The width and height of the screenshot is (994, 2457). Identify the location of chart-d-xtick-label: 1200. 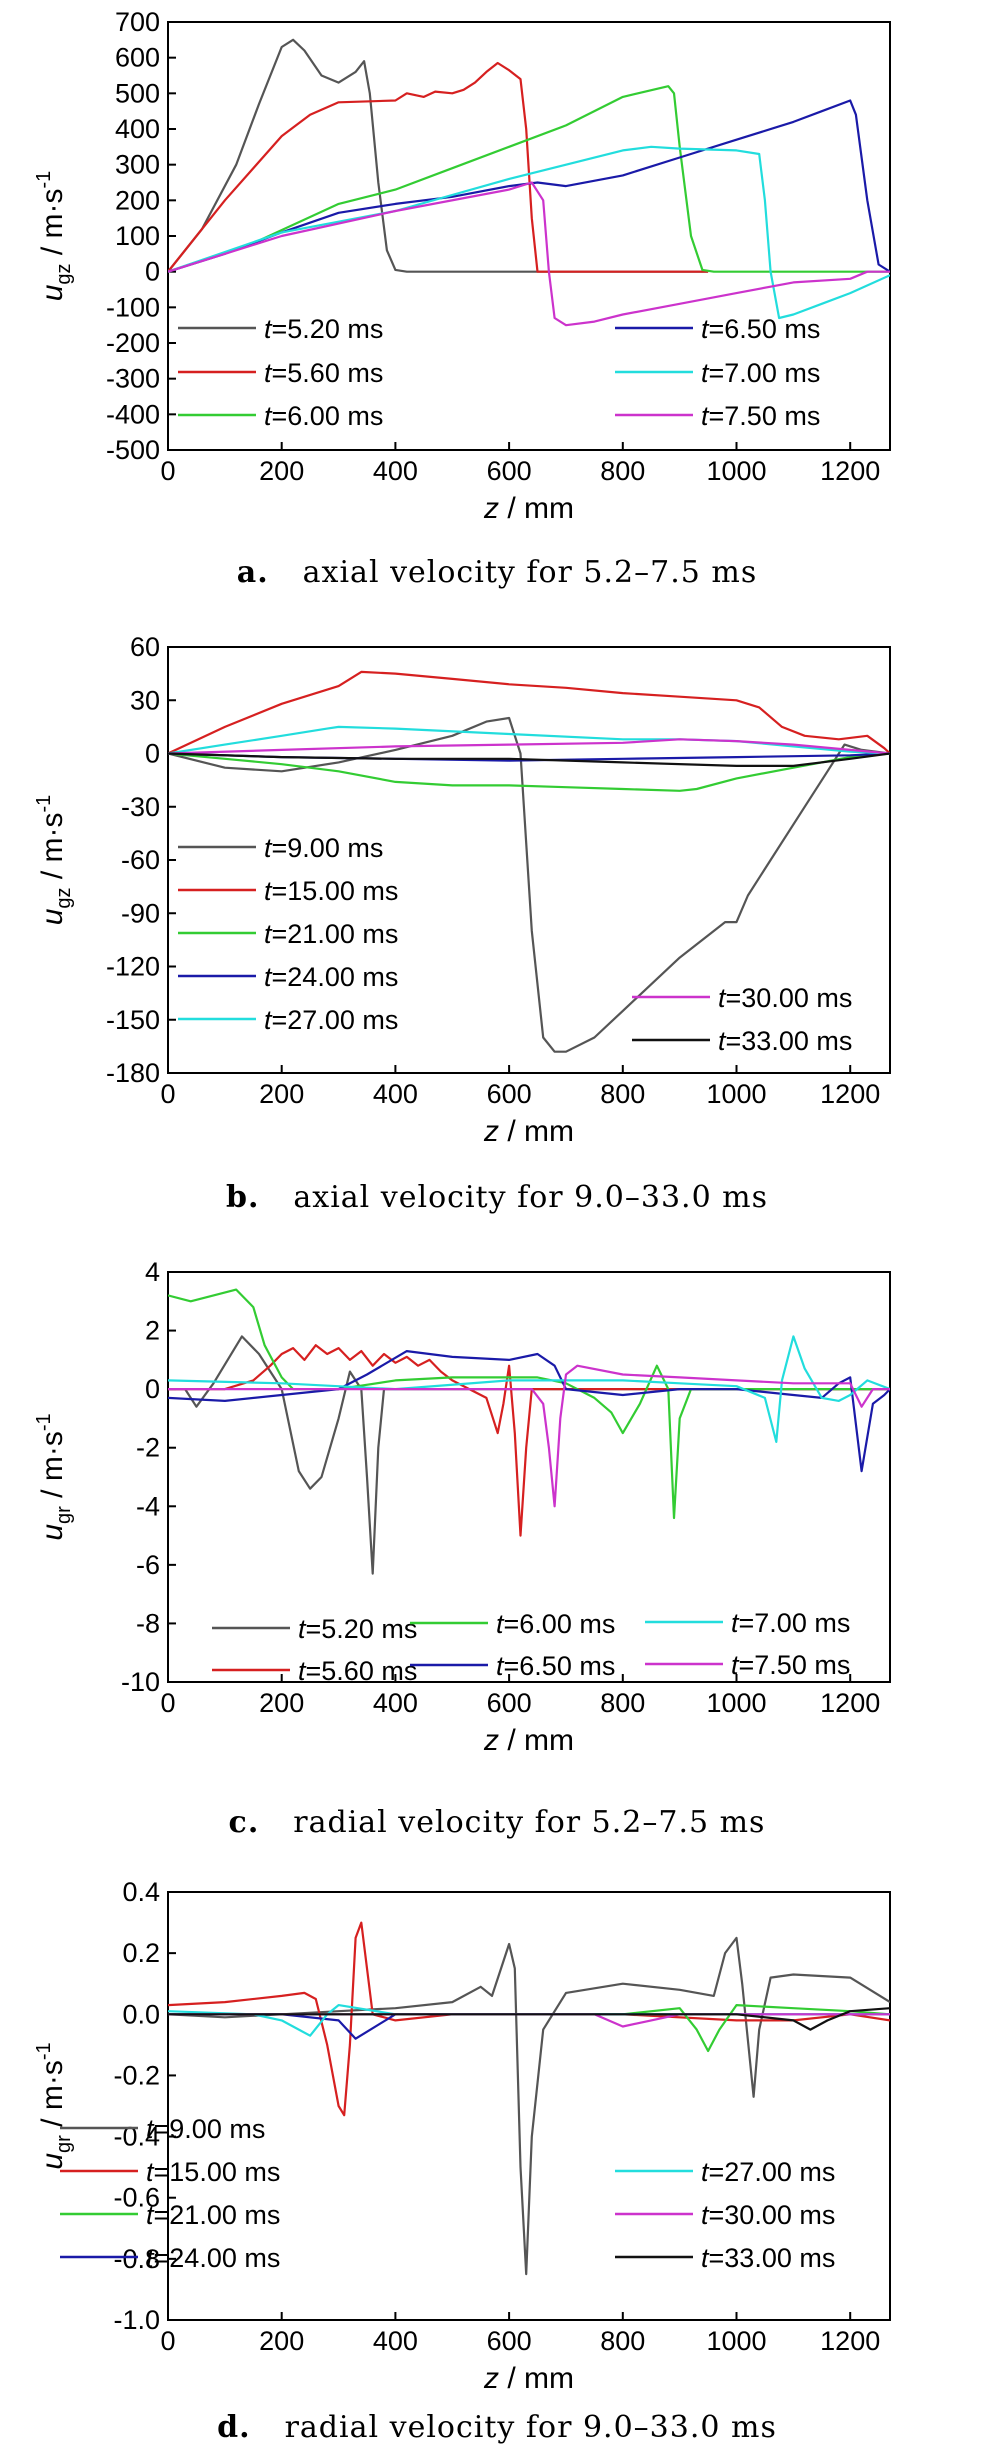
(850, 2341).